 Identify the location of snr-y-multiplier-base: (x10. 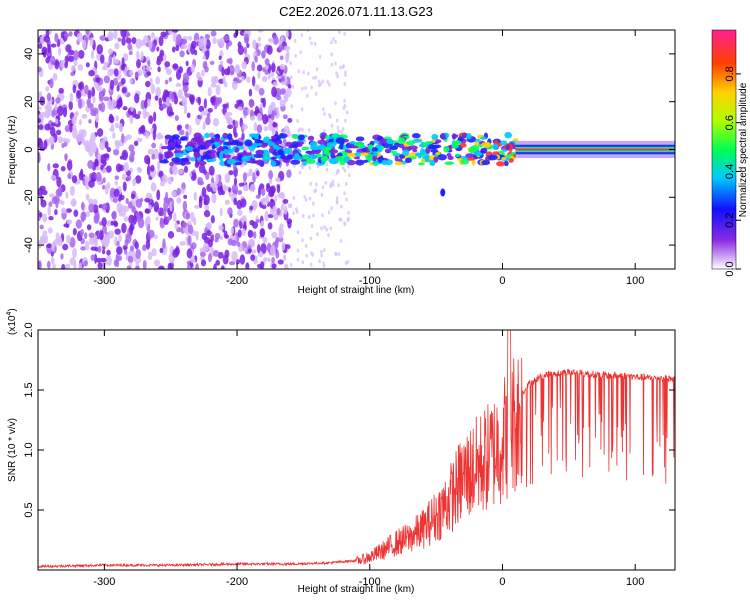
(12, 325).